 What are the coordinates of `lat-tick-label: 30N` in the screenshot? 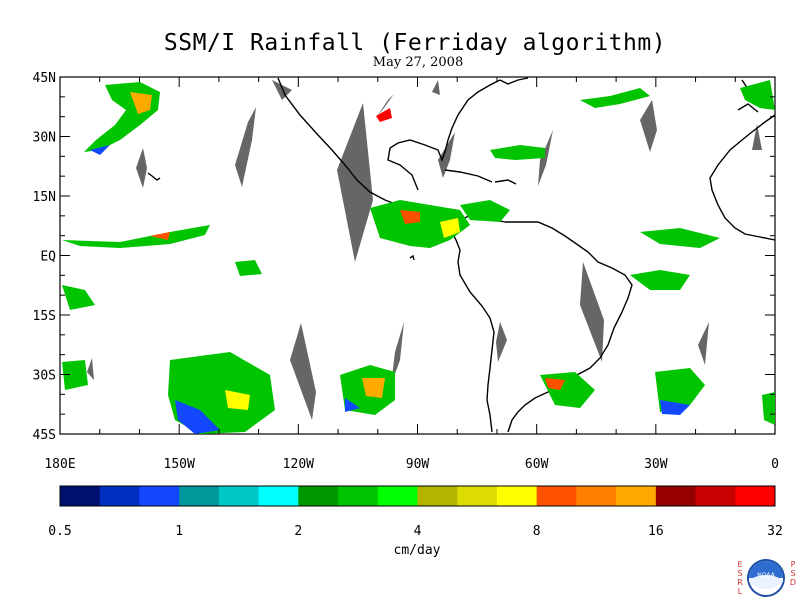 It's located at (44, 138).